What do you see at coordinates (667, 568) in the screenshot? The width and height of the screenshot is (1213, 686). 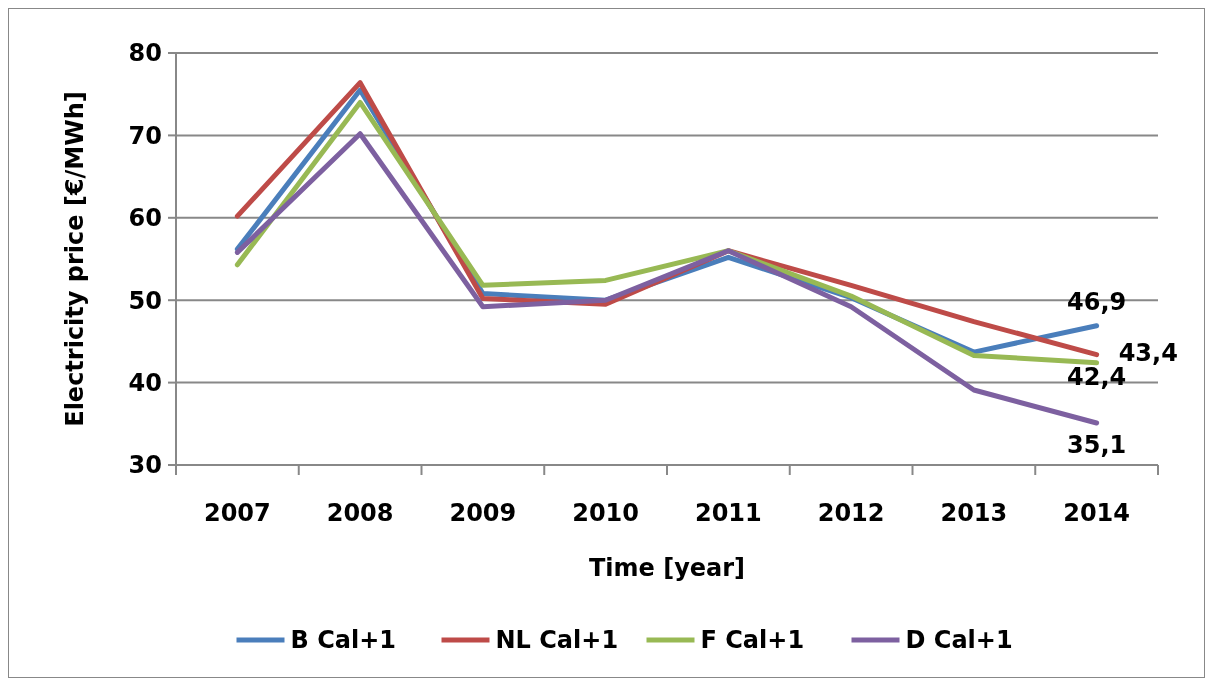 I see `x-axis-title: Time [year]` at bounding box center [667, 568].